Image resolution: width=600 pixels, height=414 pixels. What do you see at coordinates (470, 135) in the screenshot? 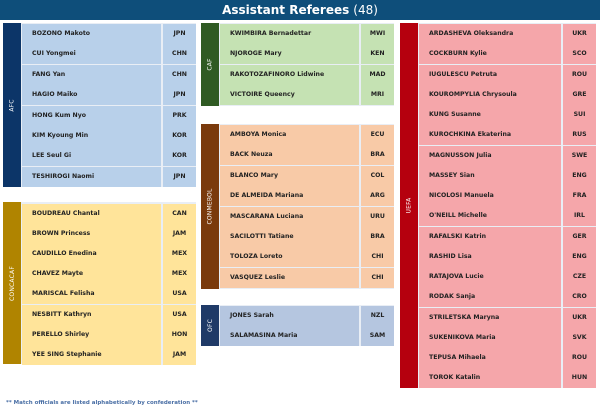
I see `official-name: KUROCHKINA Ekaterina` at bounding box center [470, 135].